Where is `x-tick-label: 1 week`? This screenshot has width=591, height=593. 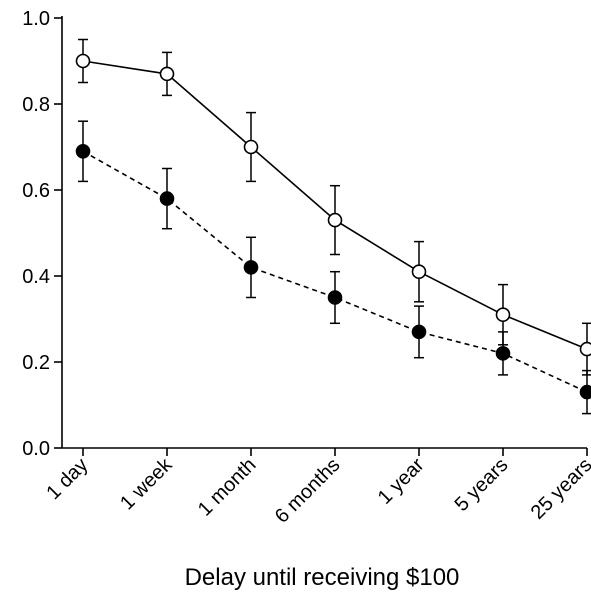
x-tick-label: 1 week is located at coordinates (146, 483).